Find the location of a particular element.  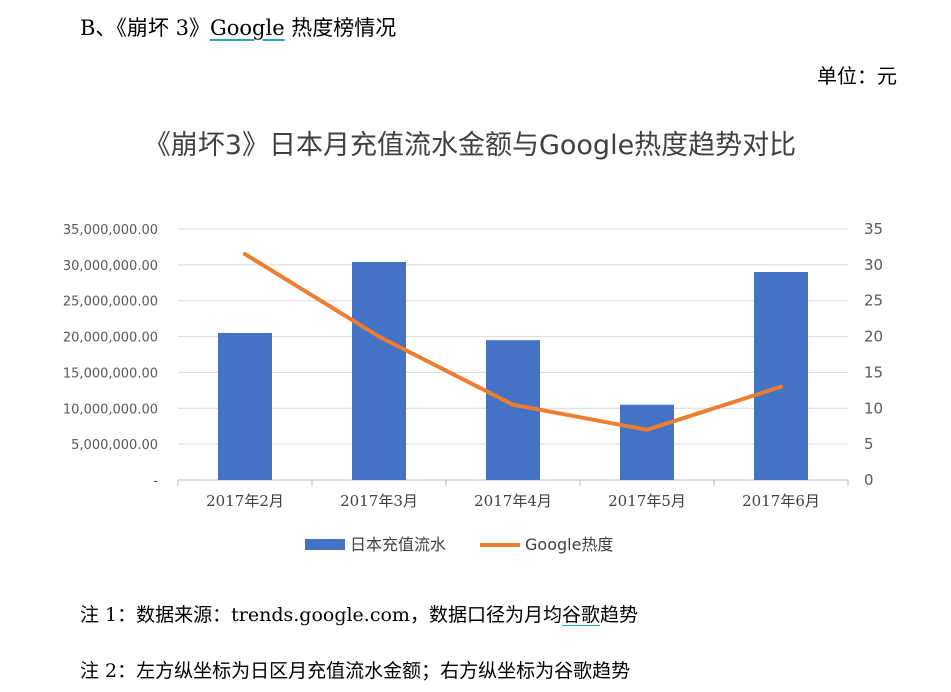

x-axis-tick-label: 2017年3月 is located at coordinates (379, 501).